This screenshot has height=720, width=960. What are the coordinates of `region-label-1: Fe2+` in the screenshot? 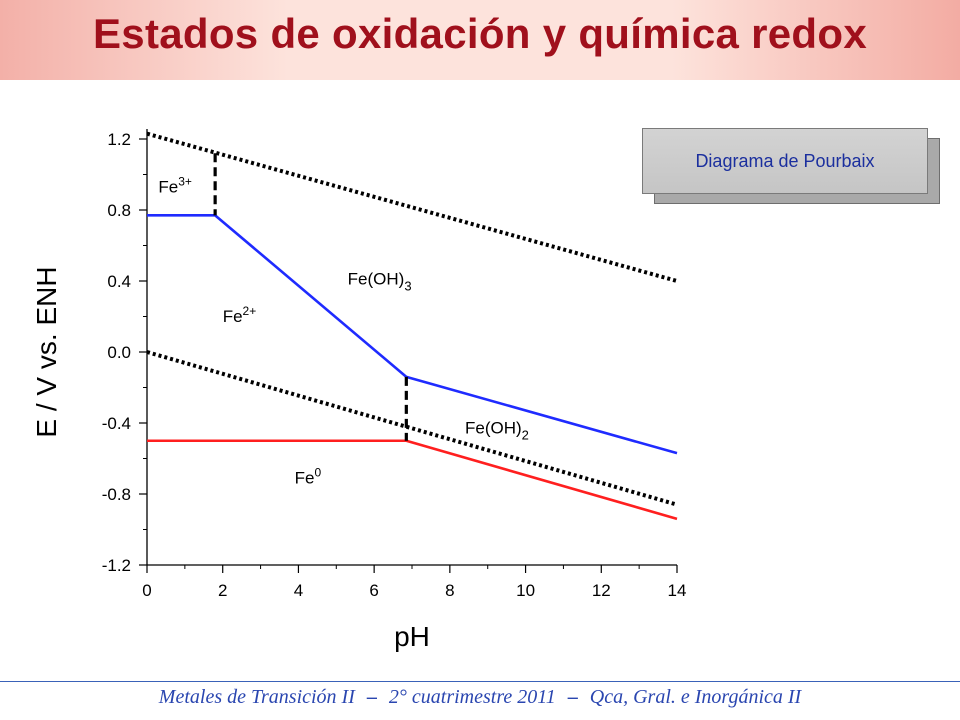 It's located at (240, 315).